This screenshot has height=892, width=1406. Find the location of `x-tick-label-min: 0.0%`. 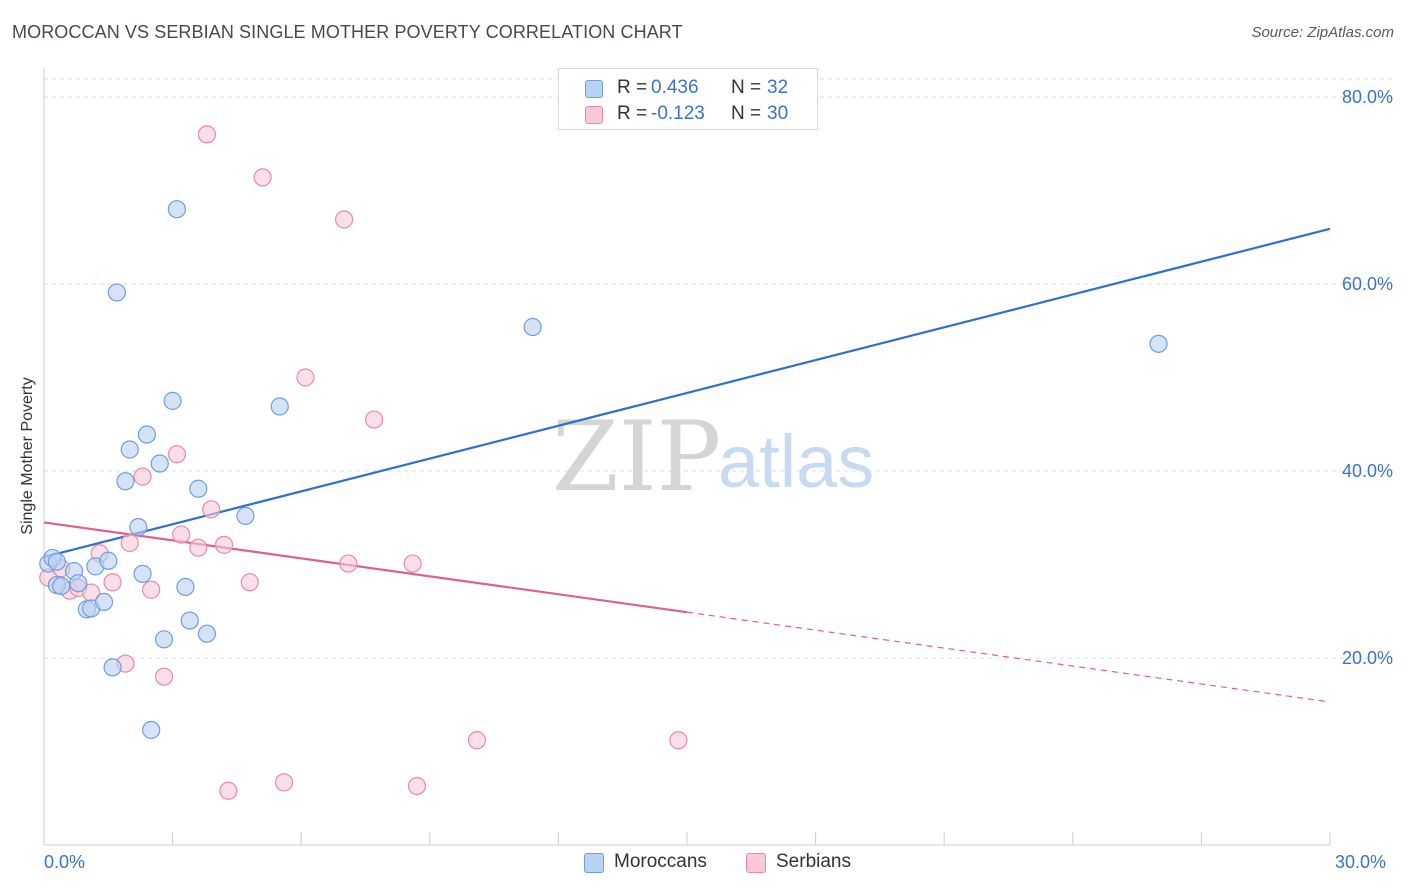

x-tick-label-min: 0.0% is located at coordinates (65, 862).